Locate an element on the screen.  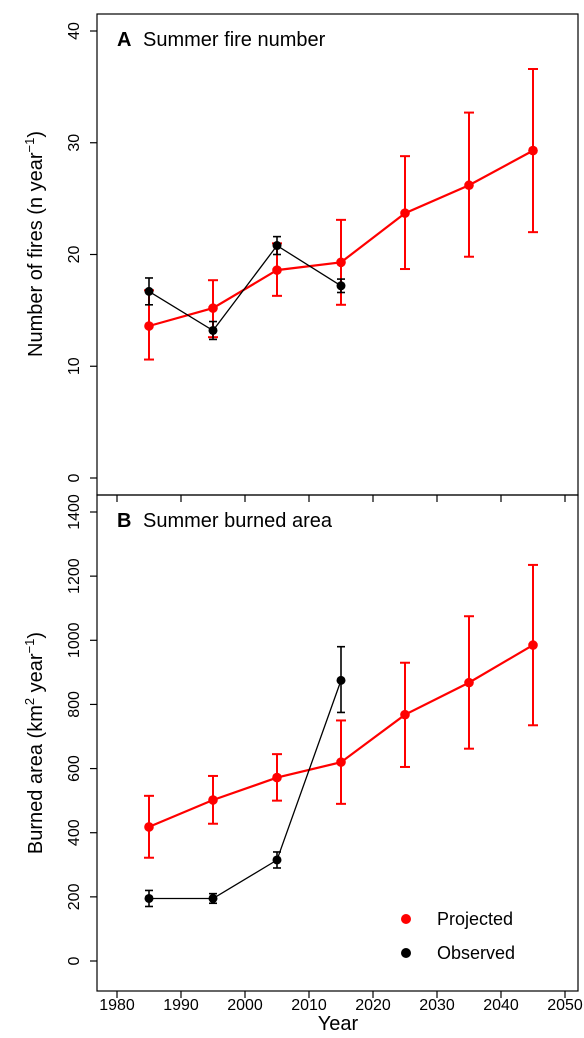
panel-b-y-tick-label: 0 is located at coordinates (74, 960).